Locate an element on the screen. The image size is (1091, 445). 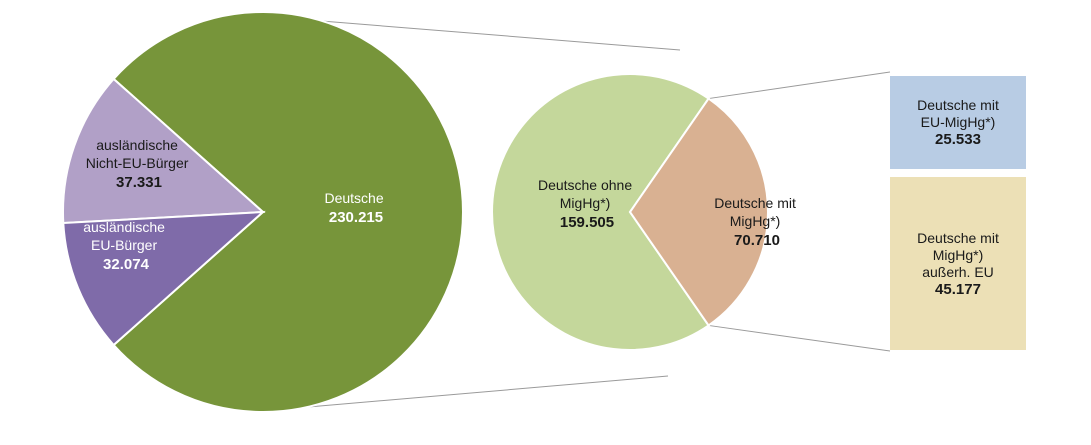
box-noneu-line3: außerh. EU is located at coordinates (958, 271).